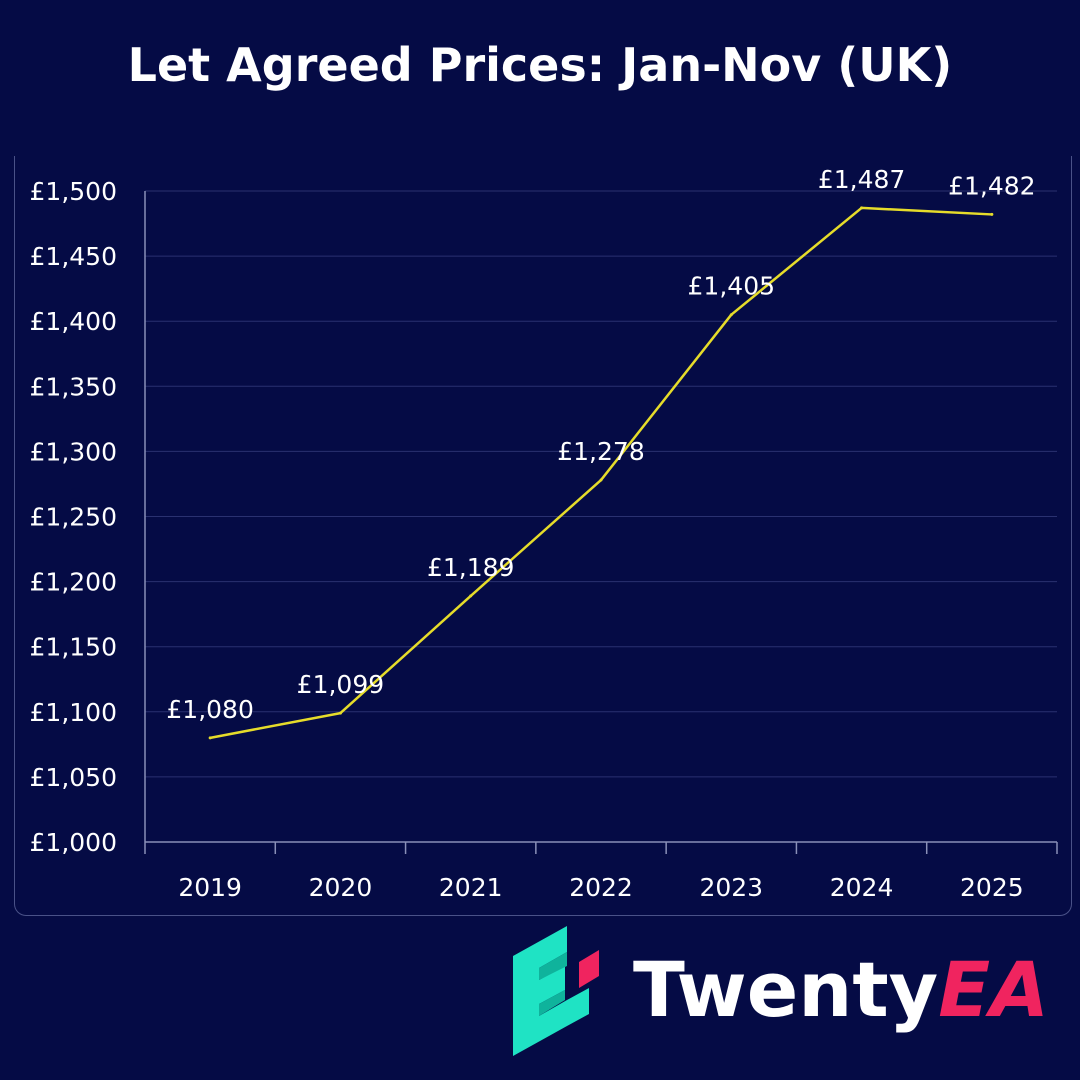  I want to click on x-tick-label: 2019, so click(210, 887).